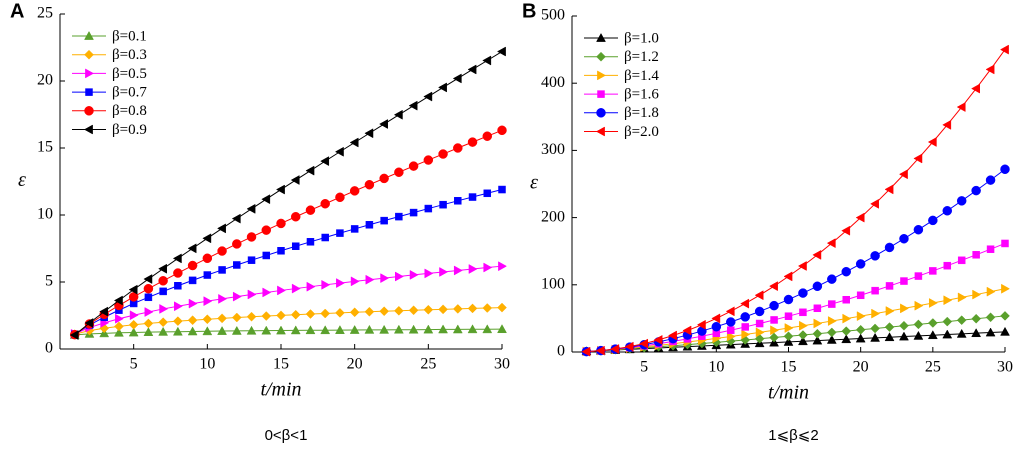 Image resolution: width=1017 pixels, height=449 pixels. I want to click on legend-label: β=0.7, so click(129, 93).